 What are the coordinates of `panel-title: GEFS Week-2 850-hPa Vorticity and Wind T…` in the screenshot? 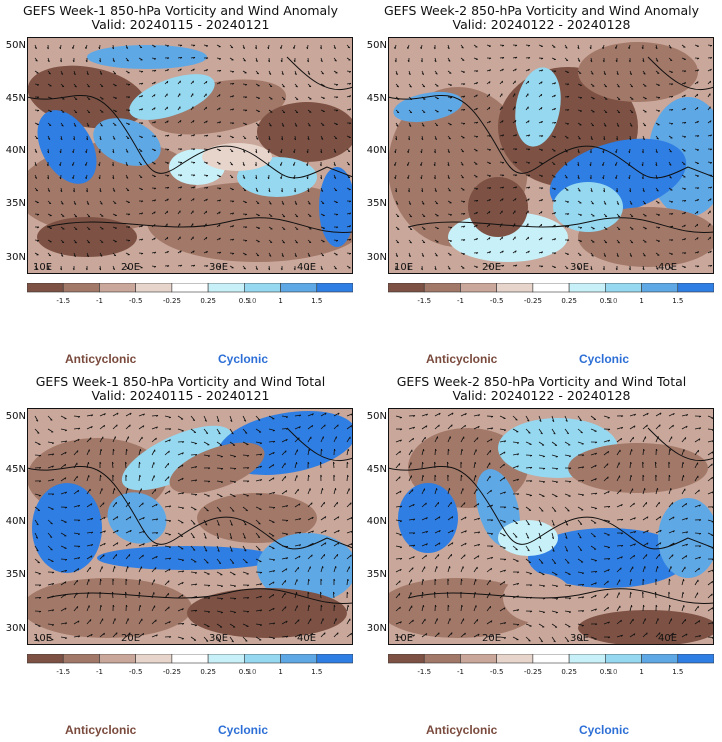 It's located at (541, 381).